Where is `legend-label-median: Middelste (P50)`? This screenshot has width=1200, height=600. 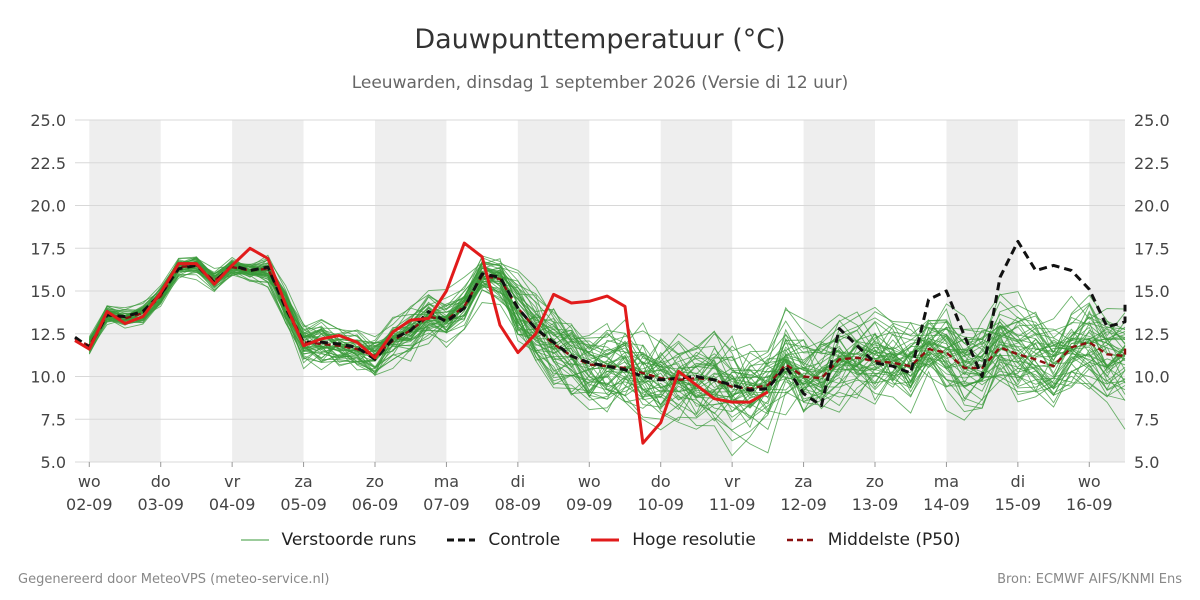 legend-label-median: Middelste (P50) is located at coordinates (894, 540).